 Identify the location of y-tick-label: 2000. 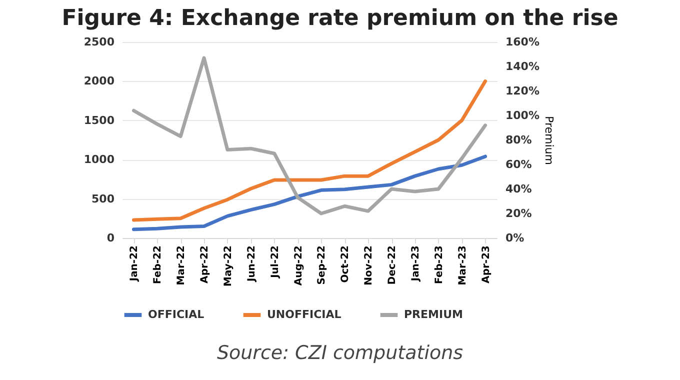
(99, 81).